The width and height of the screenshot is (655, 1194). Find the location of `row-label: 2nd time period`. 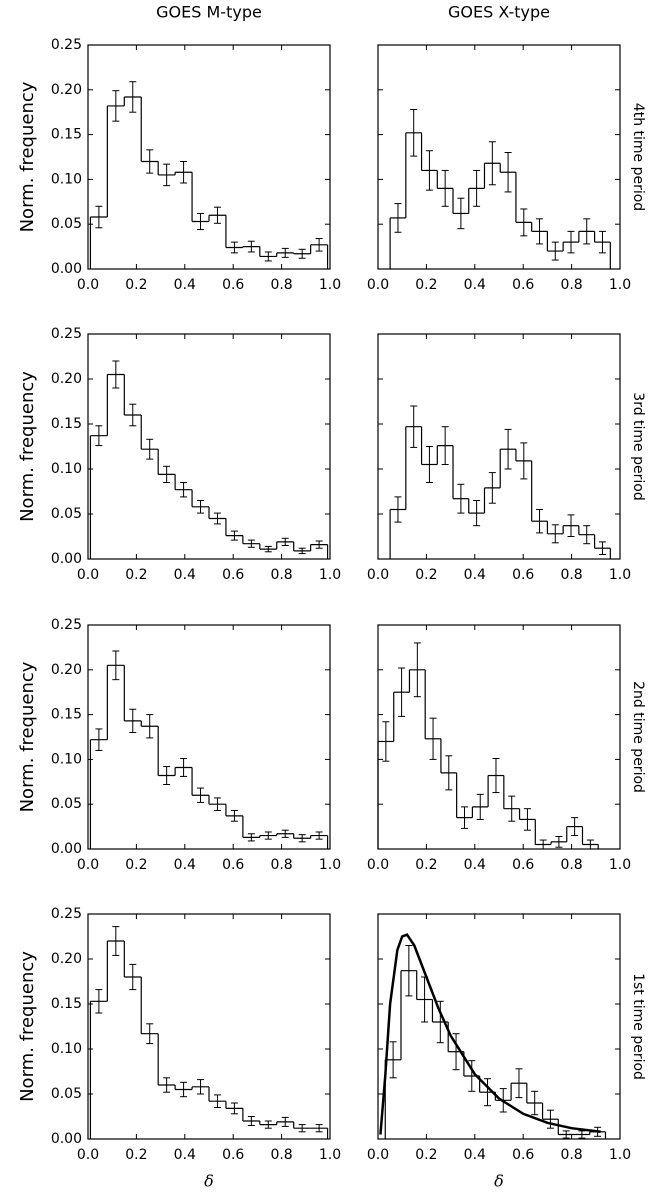

row-label: 2nd time period is located at coordinates (638, 737).